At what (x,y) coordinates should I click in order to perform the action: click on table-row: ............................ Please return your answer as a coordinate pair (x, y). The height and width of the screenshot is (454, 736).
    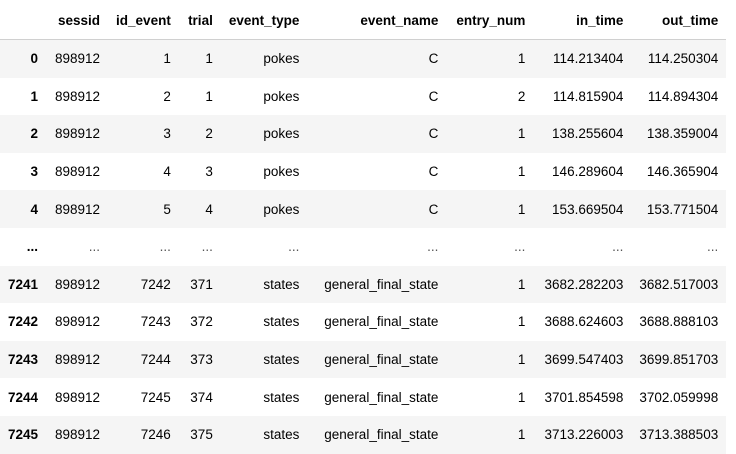
    Looking at the image, I should click on (363, 246).